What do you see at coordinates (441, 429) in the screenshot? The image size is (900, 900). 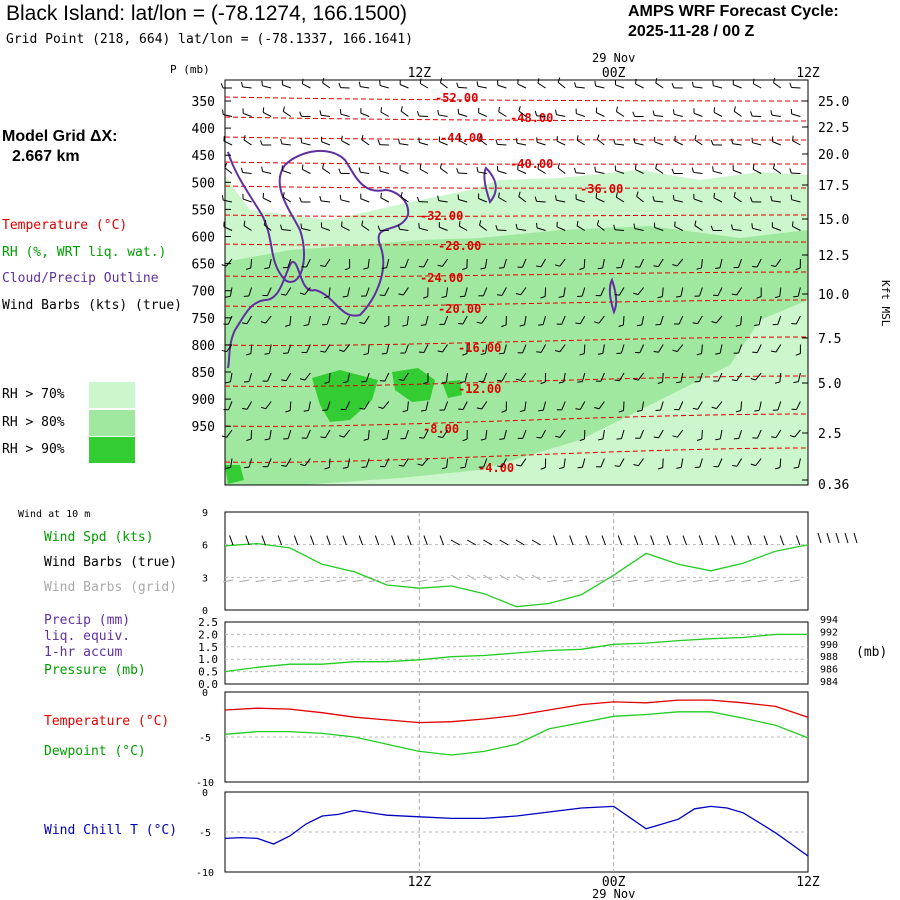 I see `temperature-contour-label: -8.00` at bounding box center [441, 429].